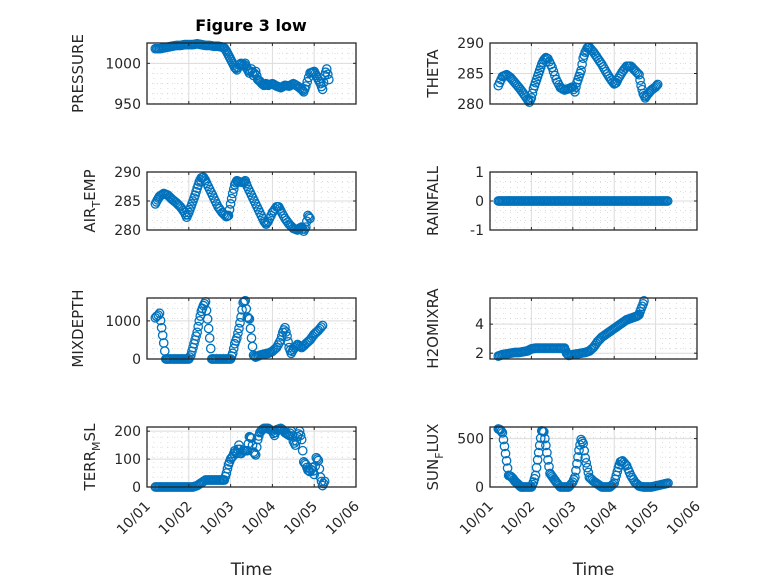  Describe the element at coordinates (470, 440) in the screenshot. I see `y-tick-label: 500` at that location.